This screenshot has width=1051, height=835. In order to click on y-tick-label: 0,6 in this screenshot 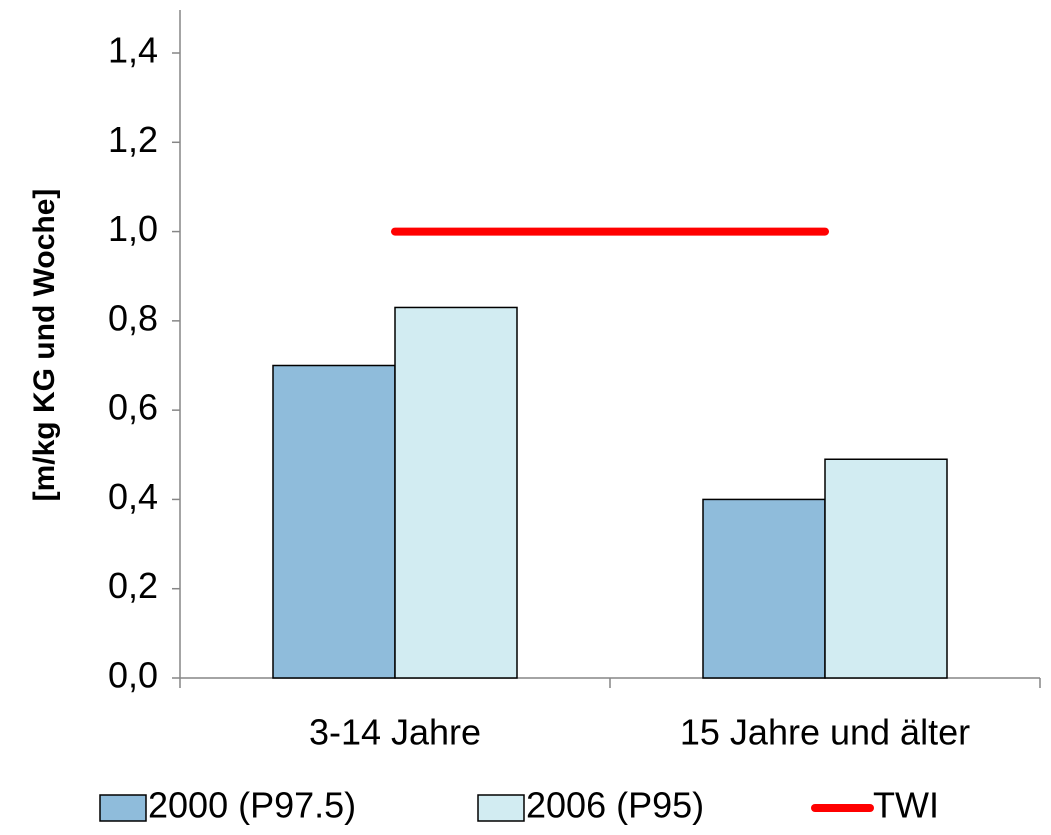, I will do `click(133, 407)`.